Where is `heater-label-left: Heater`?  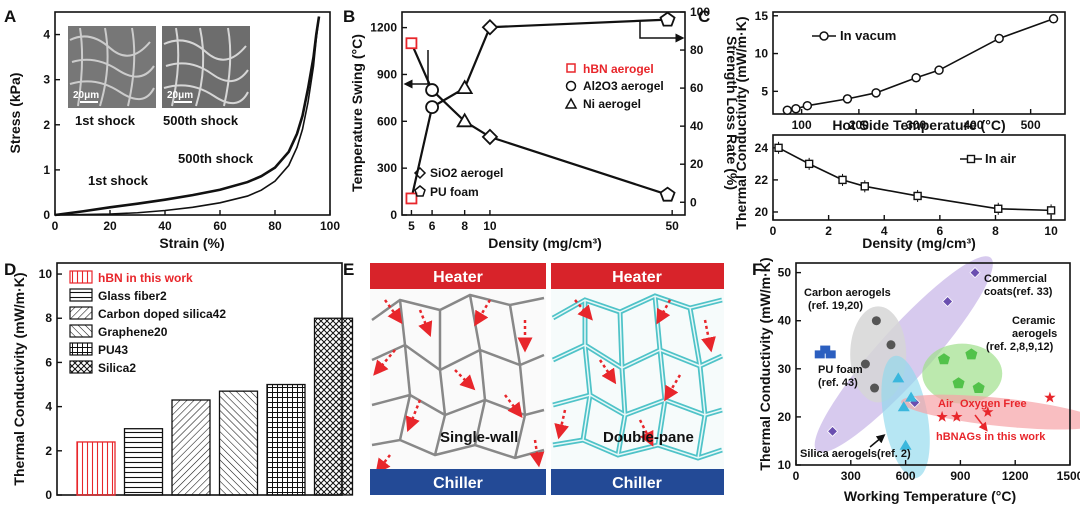 heater-label-left: Heater is located at coordinates (458, 277).